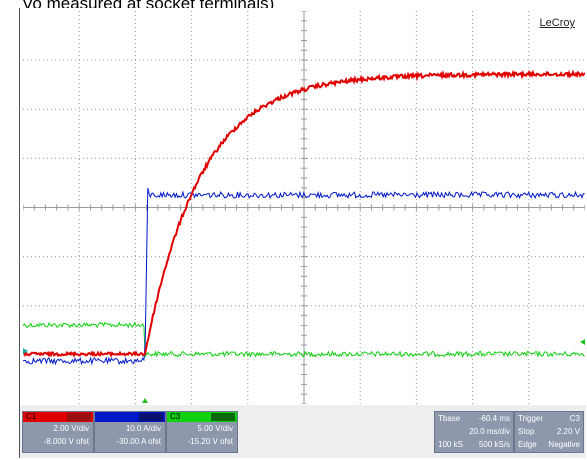  What do you see at coordinates (494, 444) in the screenshot?
I see `timebase-rate: 500 kS/s` at bounding box center [494, 444].